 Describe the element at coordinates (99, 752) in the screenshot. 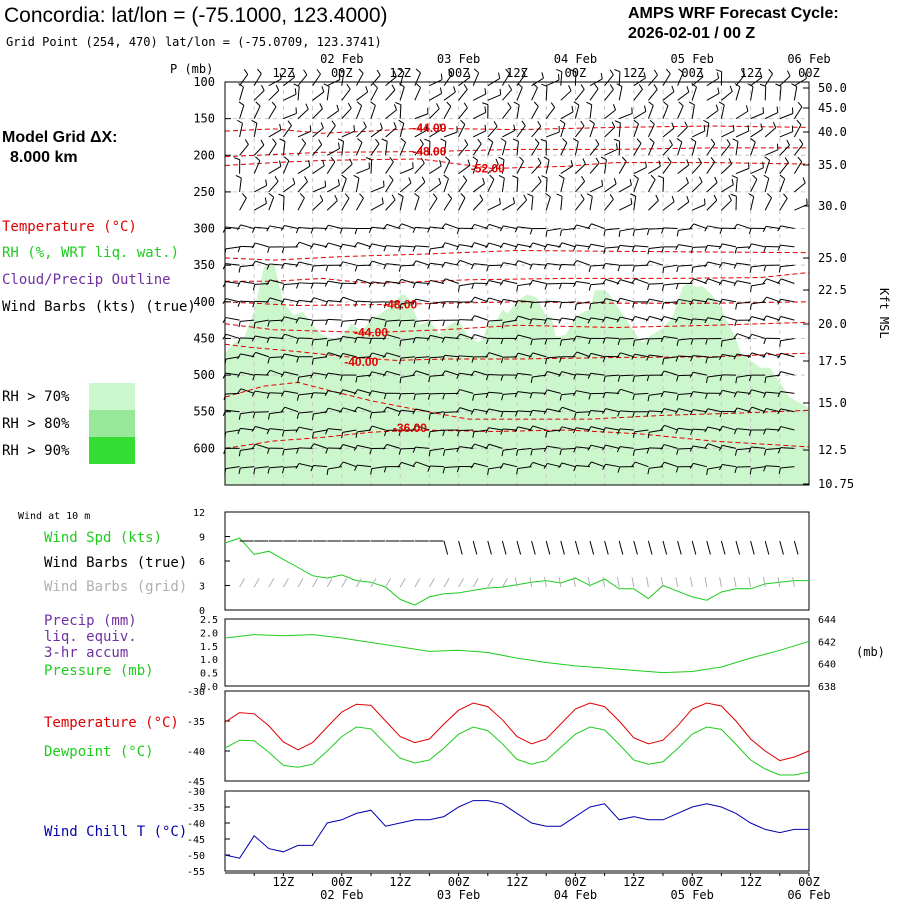

I see `dewpoint-label: Dewpoint (°C)` at that location.